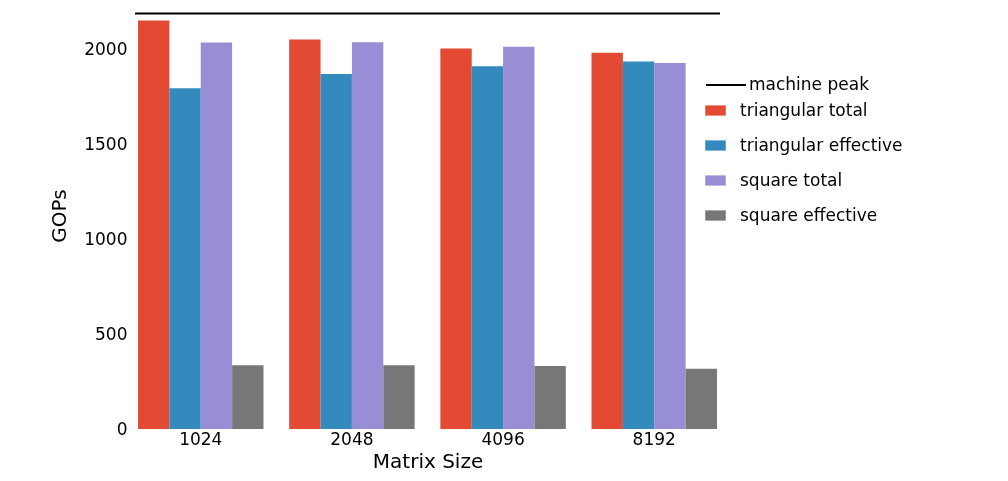  What do you see at coordinates (106, 48) in the screenshot?
I see `y-tick-label: 2000` at bounding box center [106, 48].